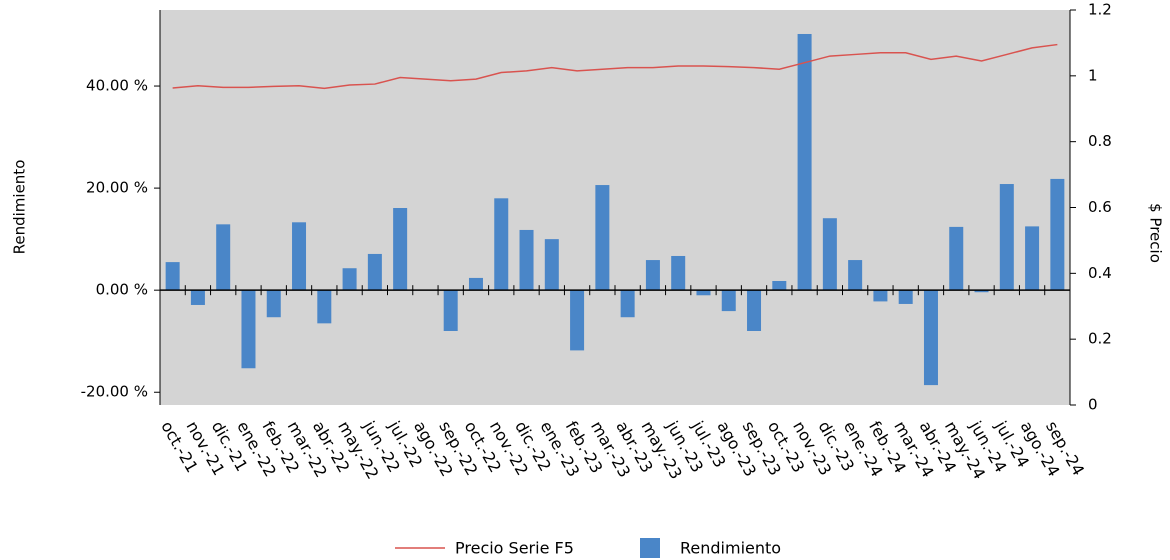 This screenshot has height=560, width=1170. Describe the element at coordinates (1156, 233) in the screenshot. I see `y2-axis-title: $ Precio` at that location.